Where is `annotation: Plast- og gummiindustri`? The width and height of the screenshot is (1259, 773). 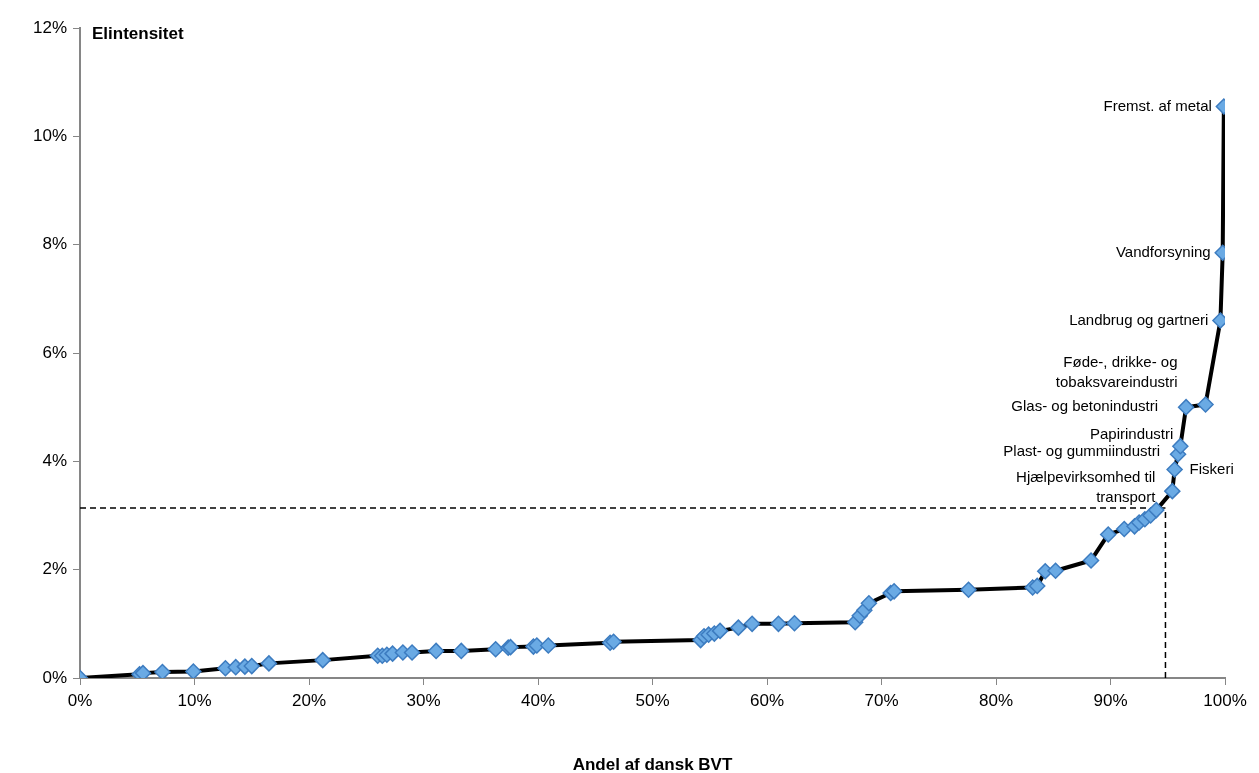
annotation: Plast- og gummiindustri is located at coordinates (1082, 451).